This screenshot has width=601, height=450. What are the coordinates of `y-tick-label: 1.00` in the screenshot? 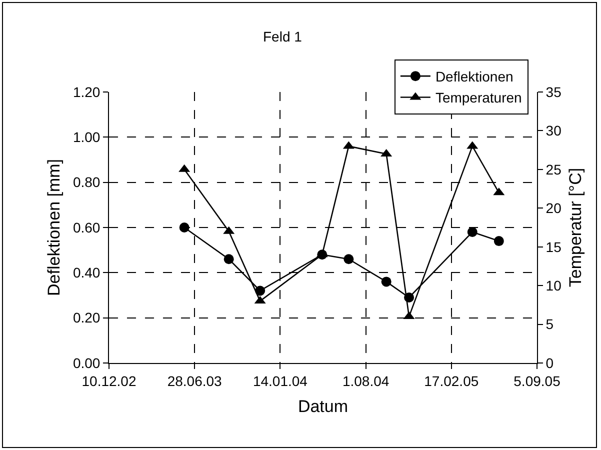 It's located at (86, 137).